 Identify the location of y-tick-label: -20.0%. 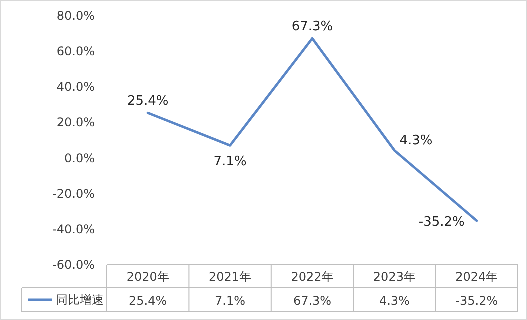
(73, 193).